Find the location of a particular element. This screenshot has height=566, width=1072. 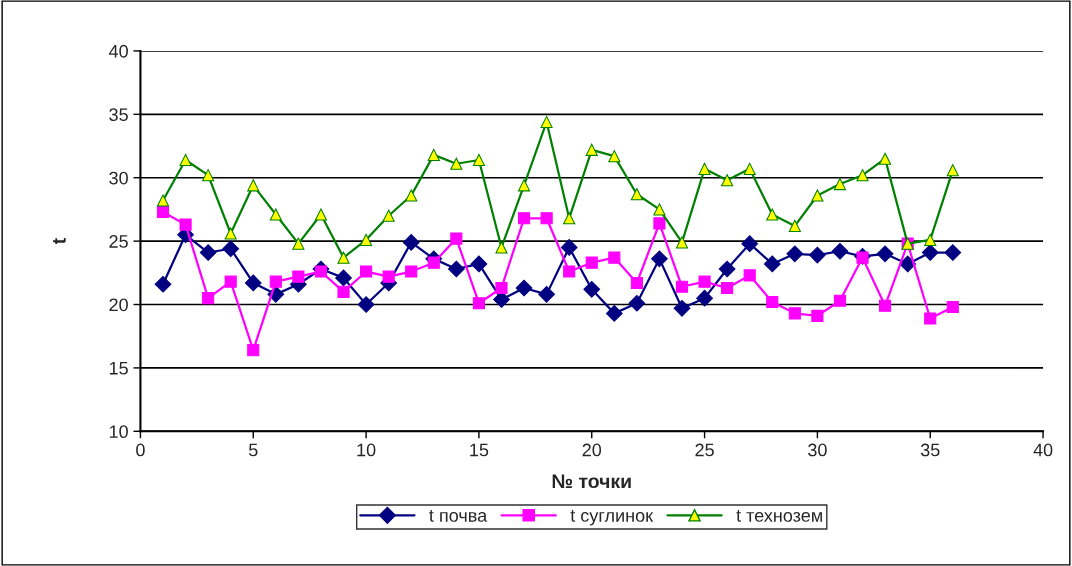

y-tick-label: 35 is located at coordinates (118, 115).